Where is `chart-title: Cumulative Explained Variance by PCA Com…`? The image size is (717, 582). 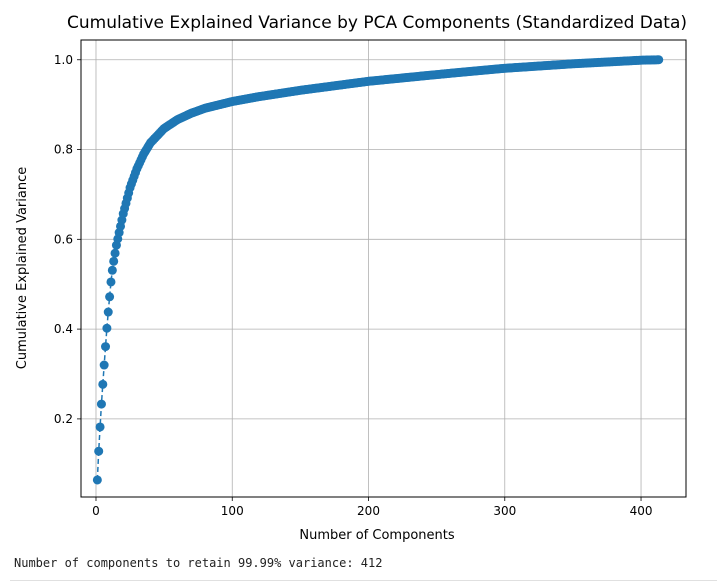 chart-title: Cumulative Explained Variance by PCA Com… is located at coordinates (377, 23).